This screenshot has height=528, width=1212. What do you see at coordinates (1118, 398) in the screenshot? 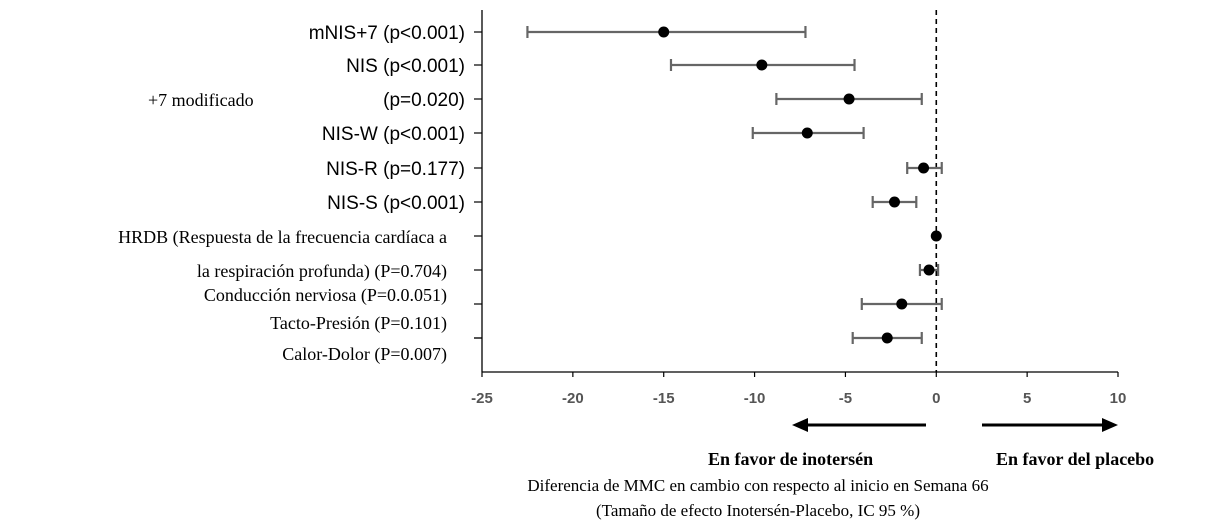
I see `x-tick-label: 10` at bounding box center [1118, 398].